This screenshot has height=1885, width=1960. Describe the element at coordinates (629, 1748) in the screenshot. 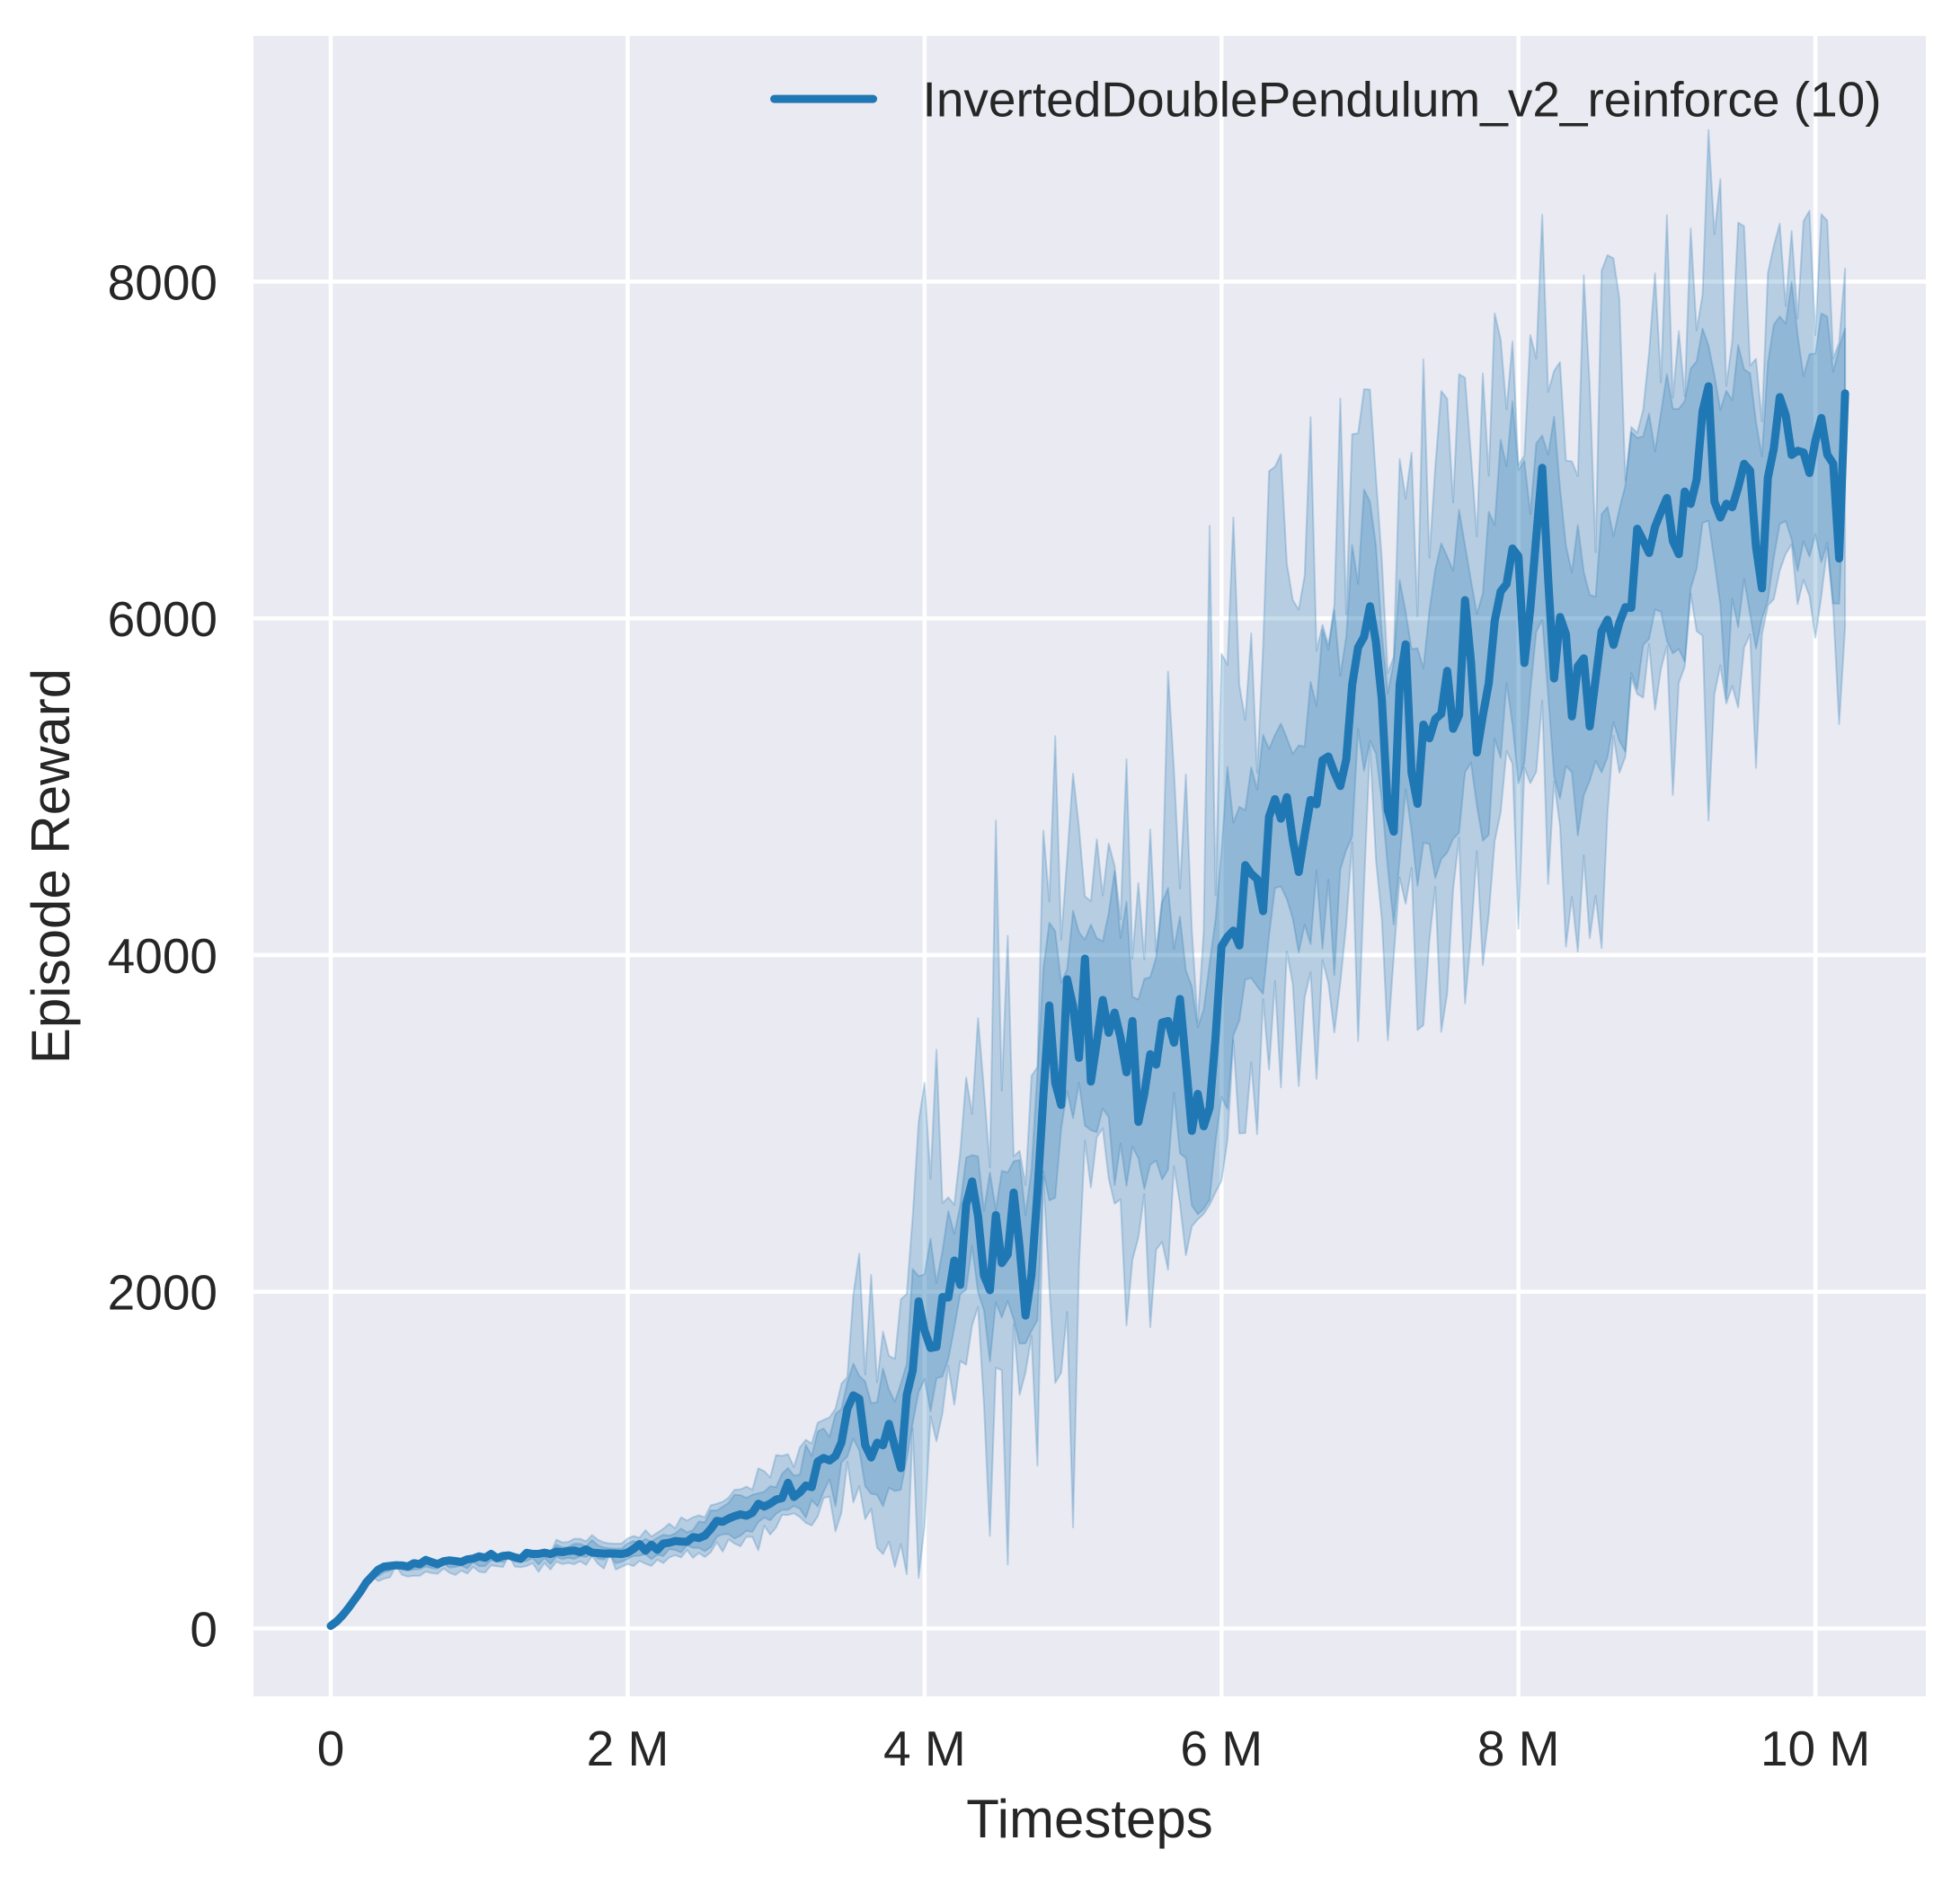

I see `svg-text: 2 M` at that location.